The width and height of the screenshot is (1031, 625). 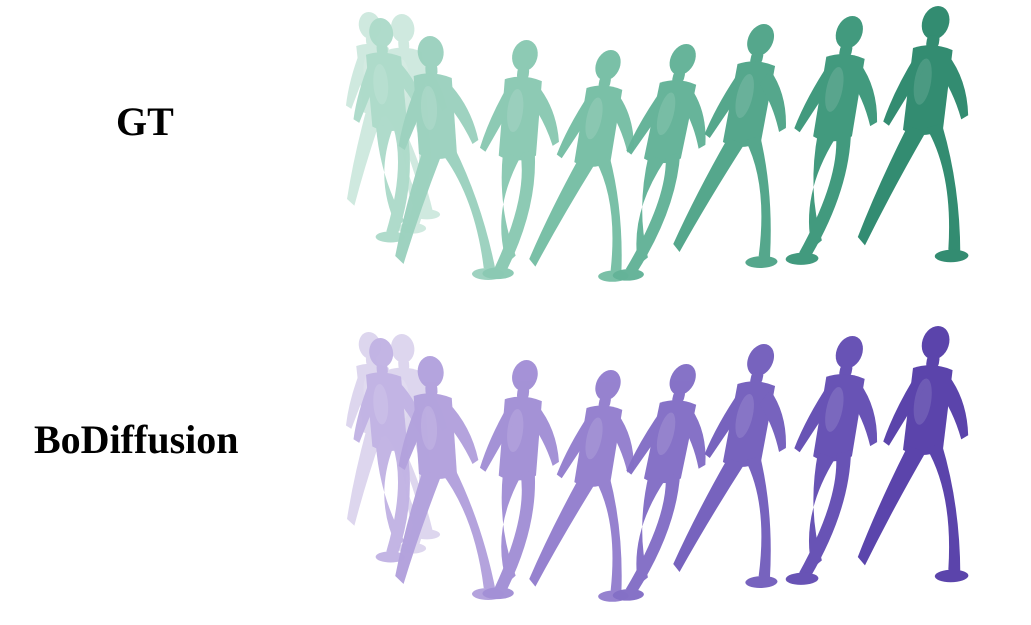 What do you see at coordinates (136, 439) in the screenshot?
I see `bodiffusion-label: BoDiffusion` at bounding box center [136, 439].